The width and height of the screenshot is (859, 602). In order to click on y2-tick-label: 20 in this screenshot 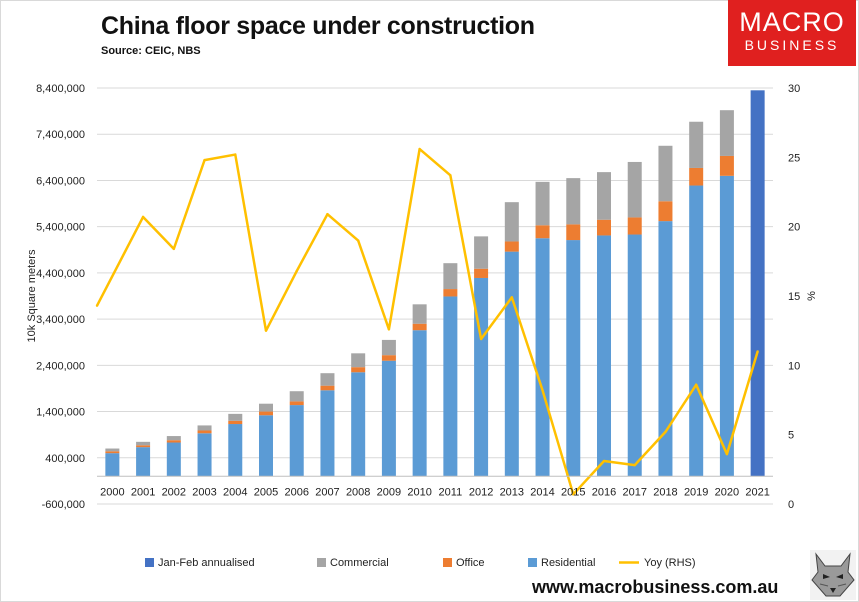, I will do `click(794, 228)`.